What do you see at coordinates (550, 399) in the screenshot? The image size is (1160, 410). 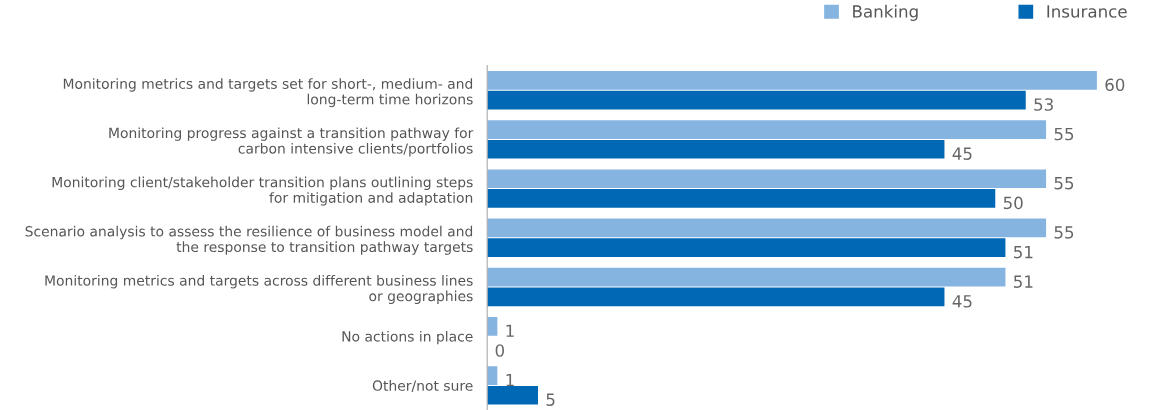 I see `data-label: 5` at bounding box center [550, 399].